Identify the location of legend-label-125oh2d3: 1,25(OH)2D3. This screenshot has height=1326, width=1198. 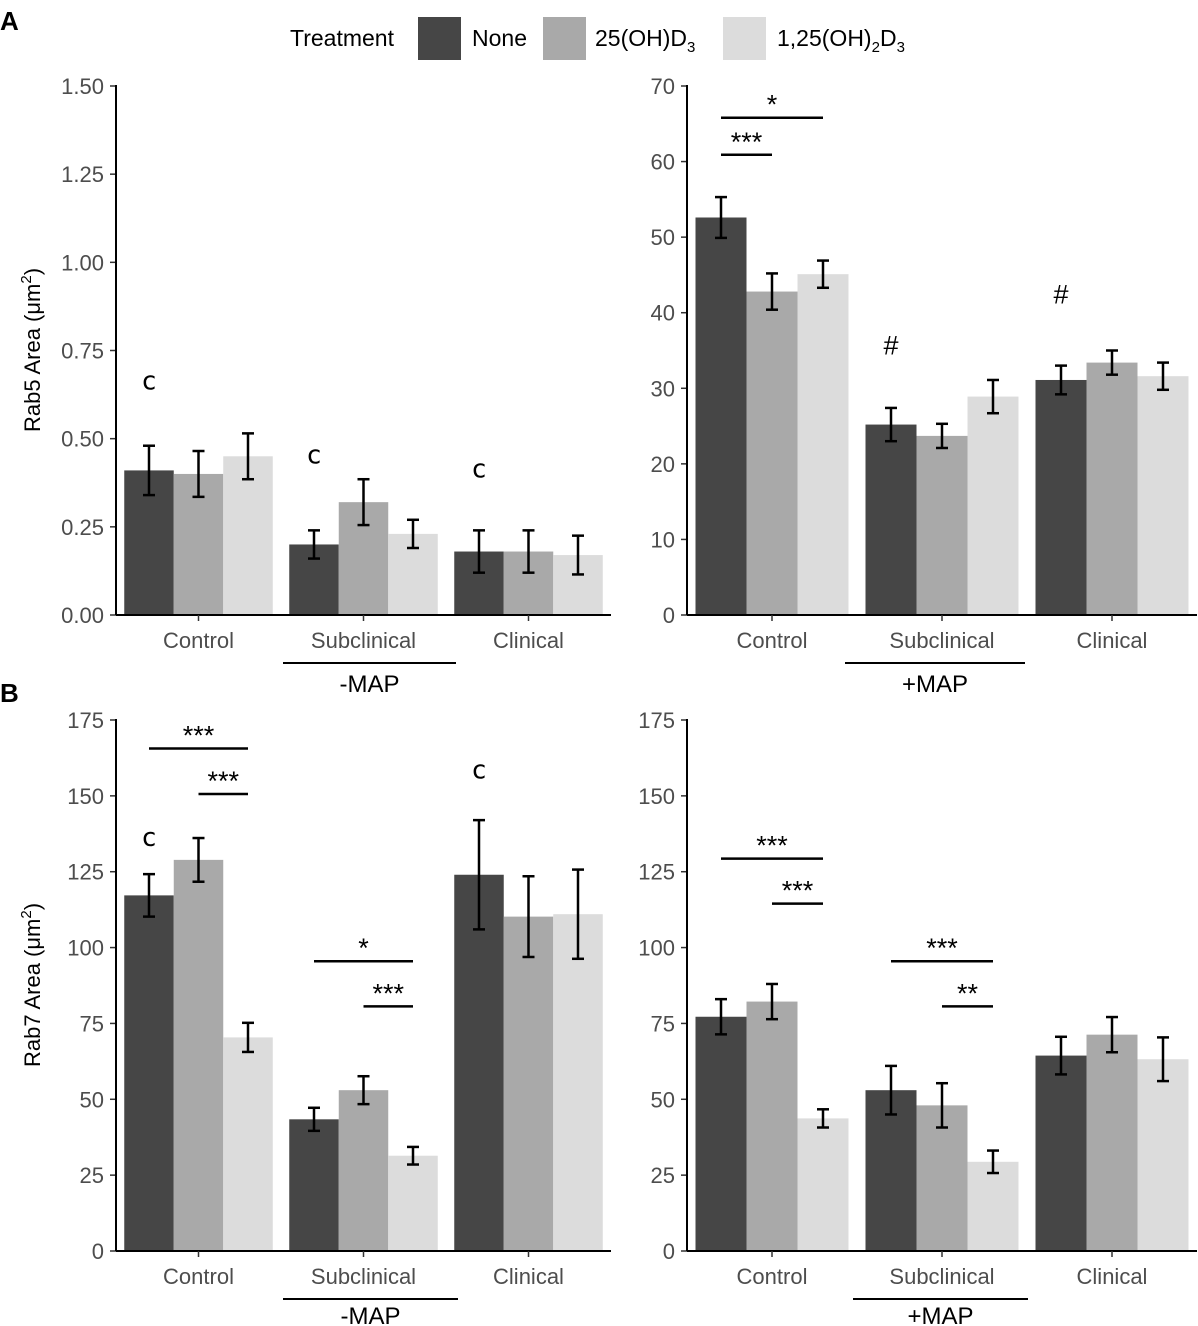
(841, 40).